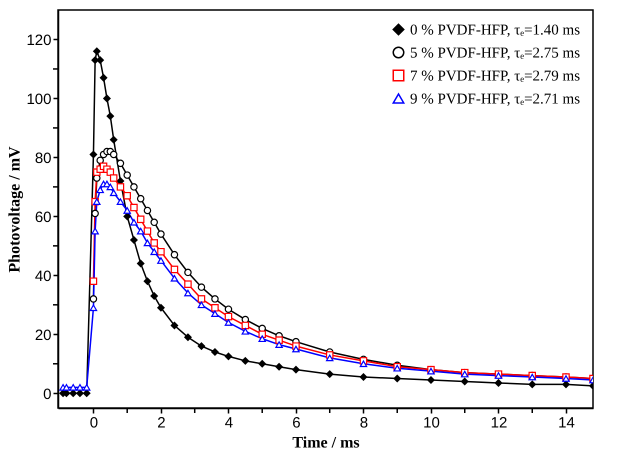  Describe the element at coordinates (495, 100) in the screenshot. I see `legend-label: 9 % PVDF-HFP, τₑ=2.71 ms` at that location.